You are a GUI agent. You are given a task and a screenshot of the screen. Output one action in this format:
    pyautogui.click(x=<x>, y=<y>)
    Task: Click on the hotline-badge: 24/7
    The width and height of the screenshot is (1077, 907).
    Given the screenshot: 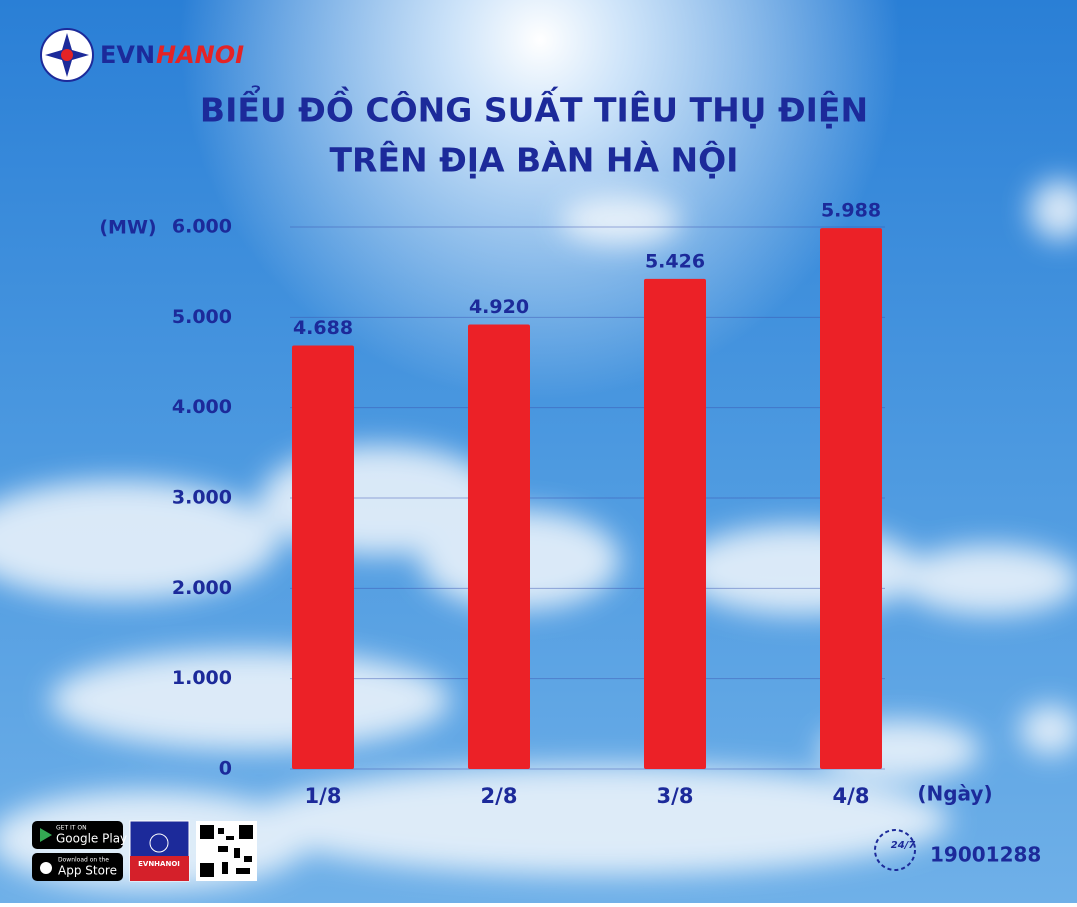 What is the action you would take?
    pyautogui.click(x=903, y=845)
    